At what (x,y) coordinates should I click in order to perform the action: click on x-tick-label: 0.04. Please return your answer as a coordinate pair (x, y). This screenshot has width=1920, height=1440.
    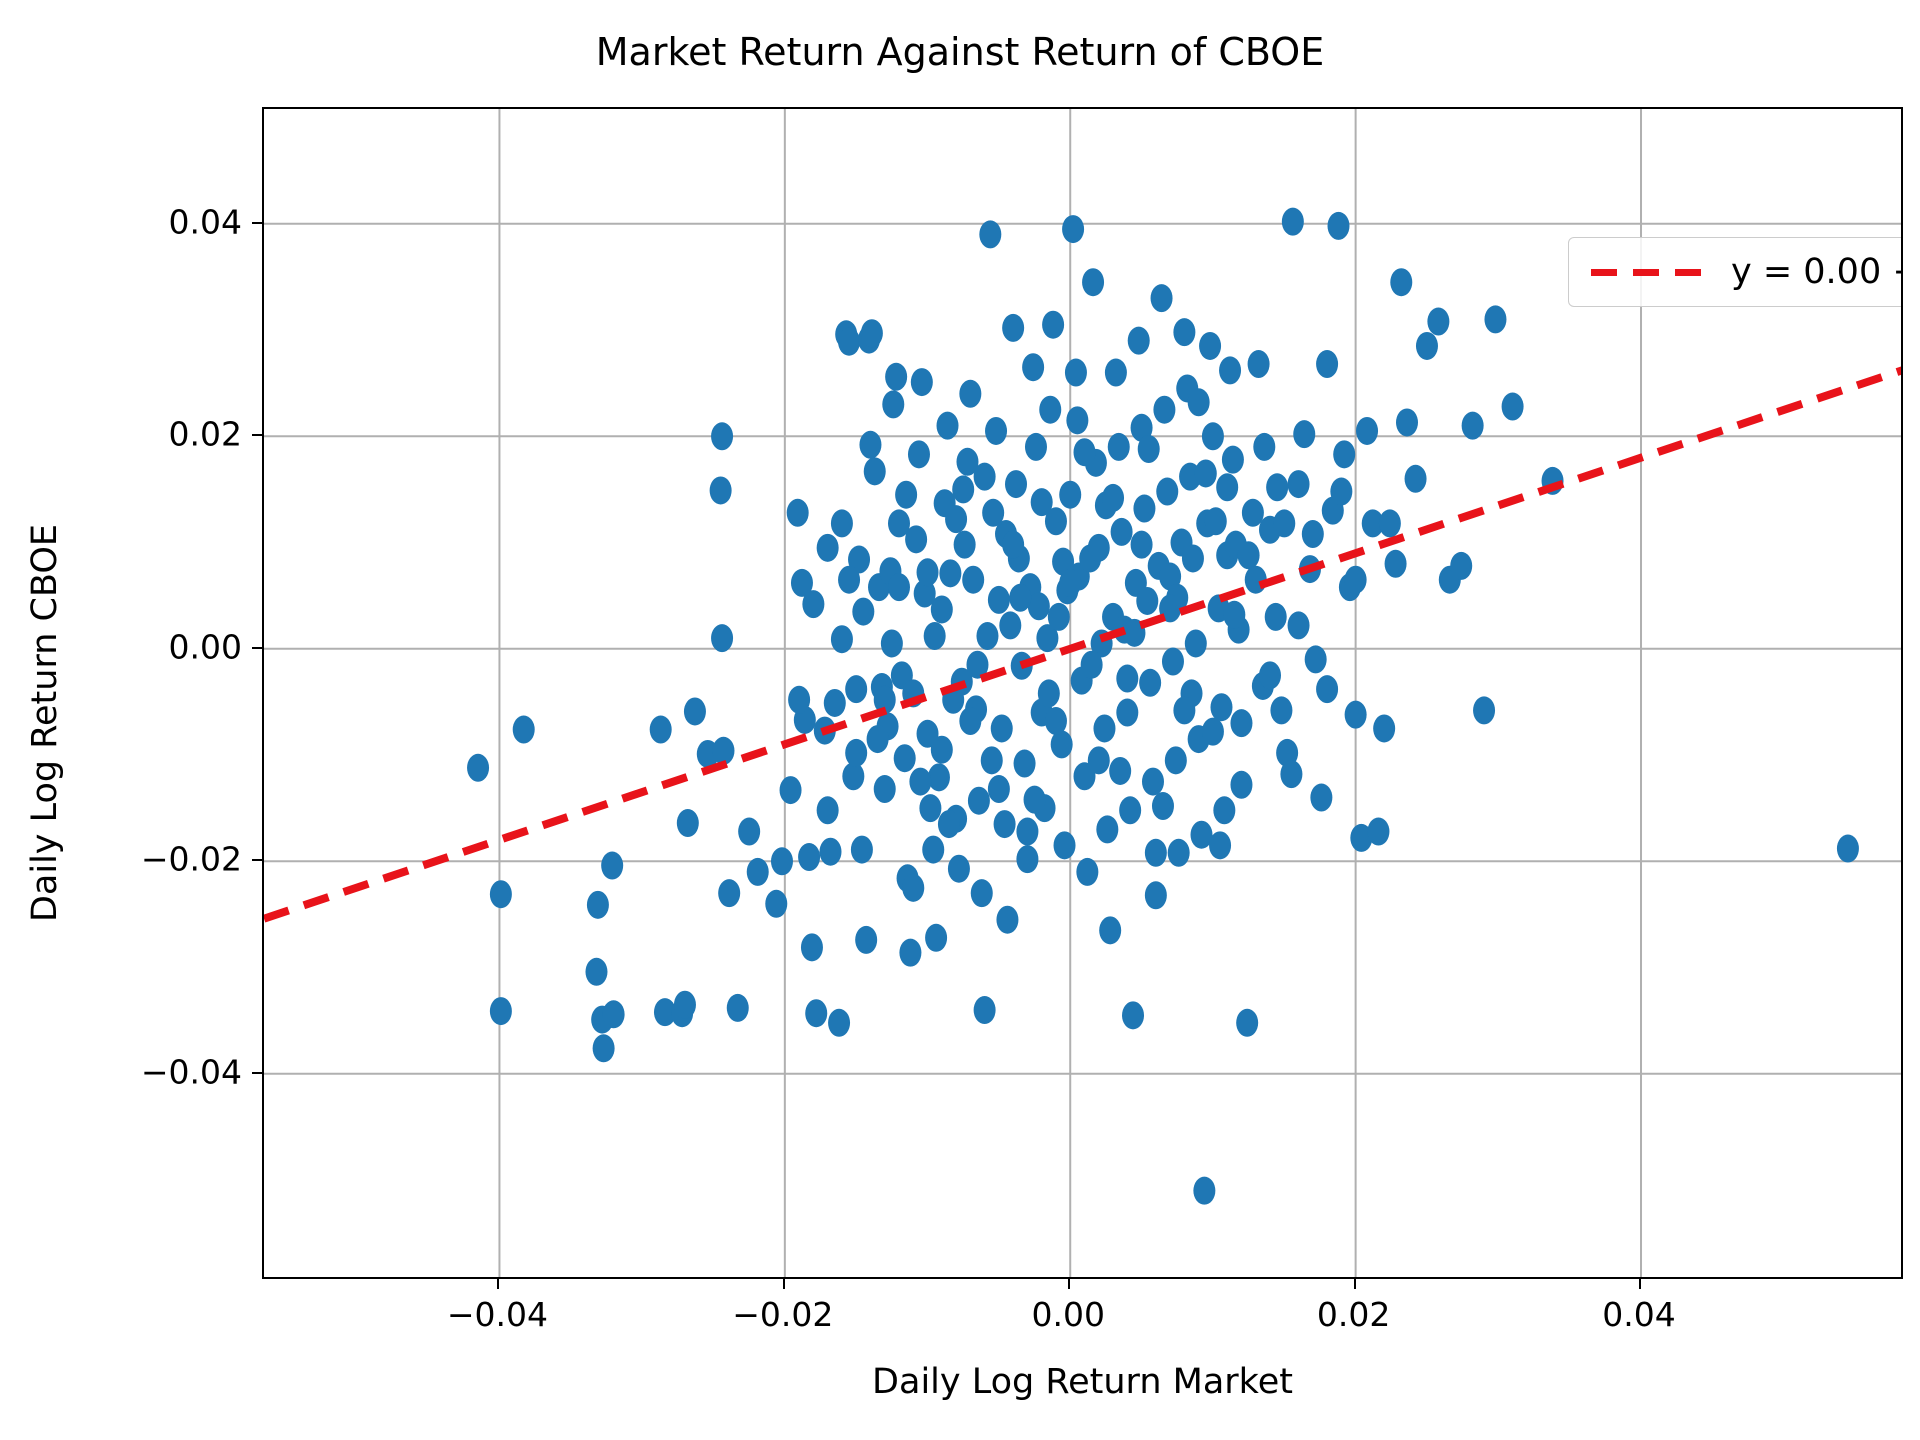
    Looking at the image, I should click on (1639, 1314).